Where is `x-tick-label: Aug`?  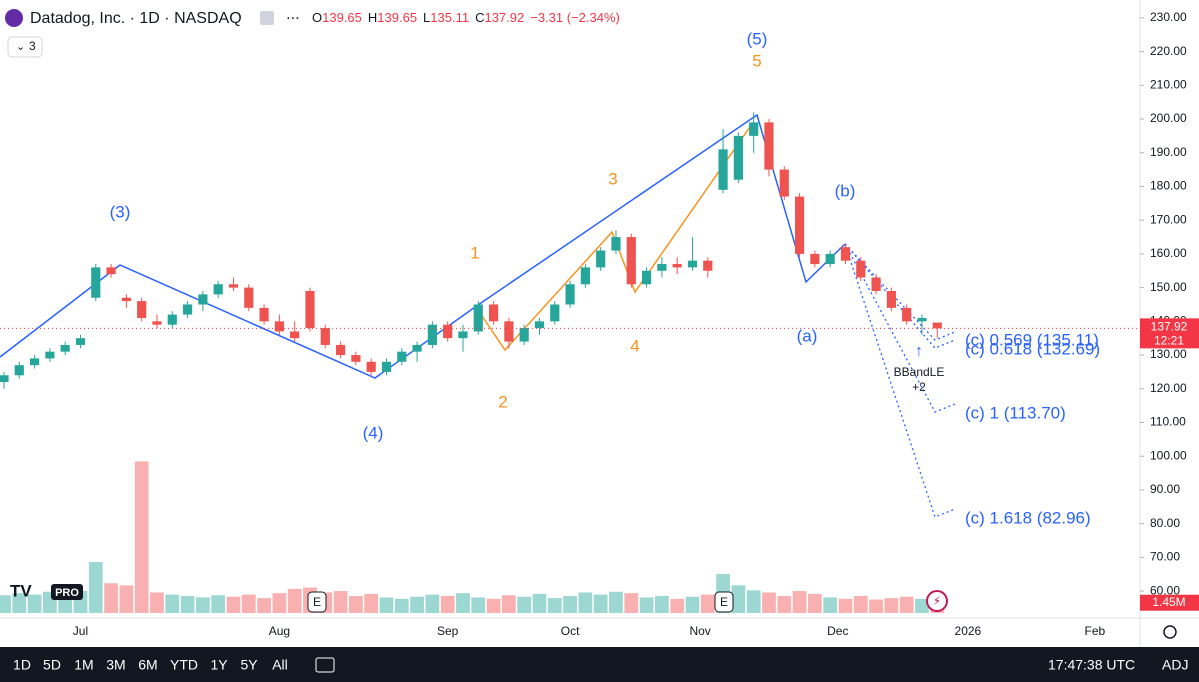
x-tick-label: Aug is located at coordinates (279, 631).